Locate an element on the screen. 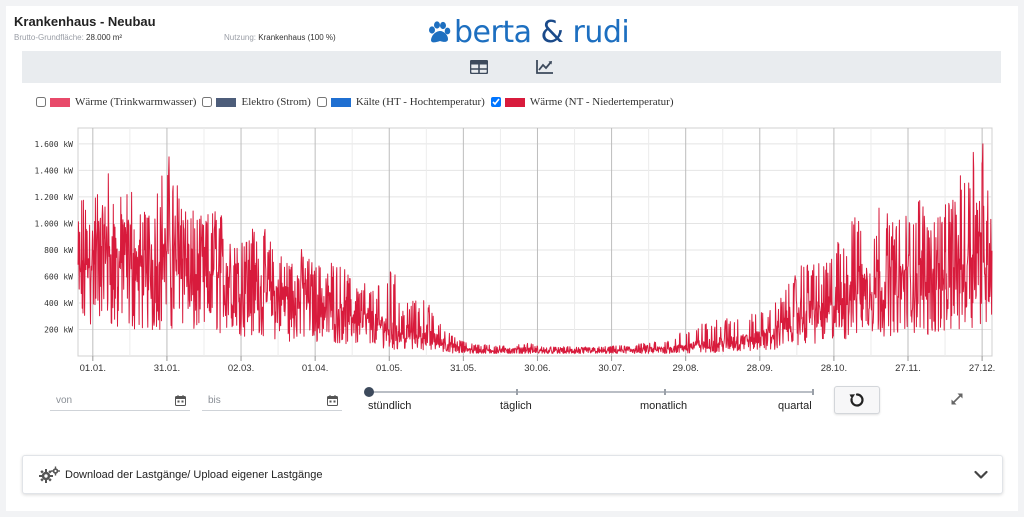 This screenshot has width=1024, height=517. area-meta: Brutto-Grundfläche: 28.000 m² is located at coordinates (68, 37).